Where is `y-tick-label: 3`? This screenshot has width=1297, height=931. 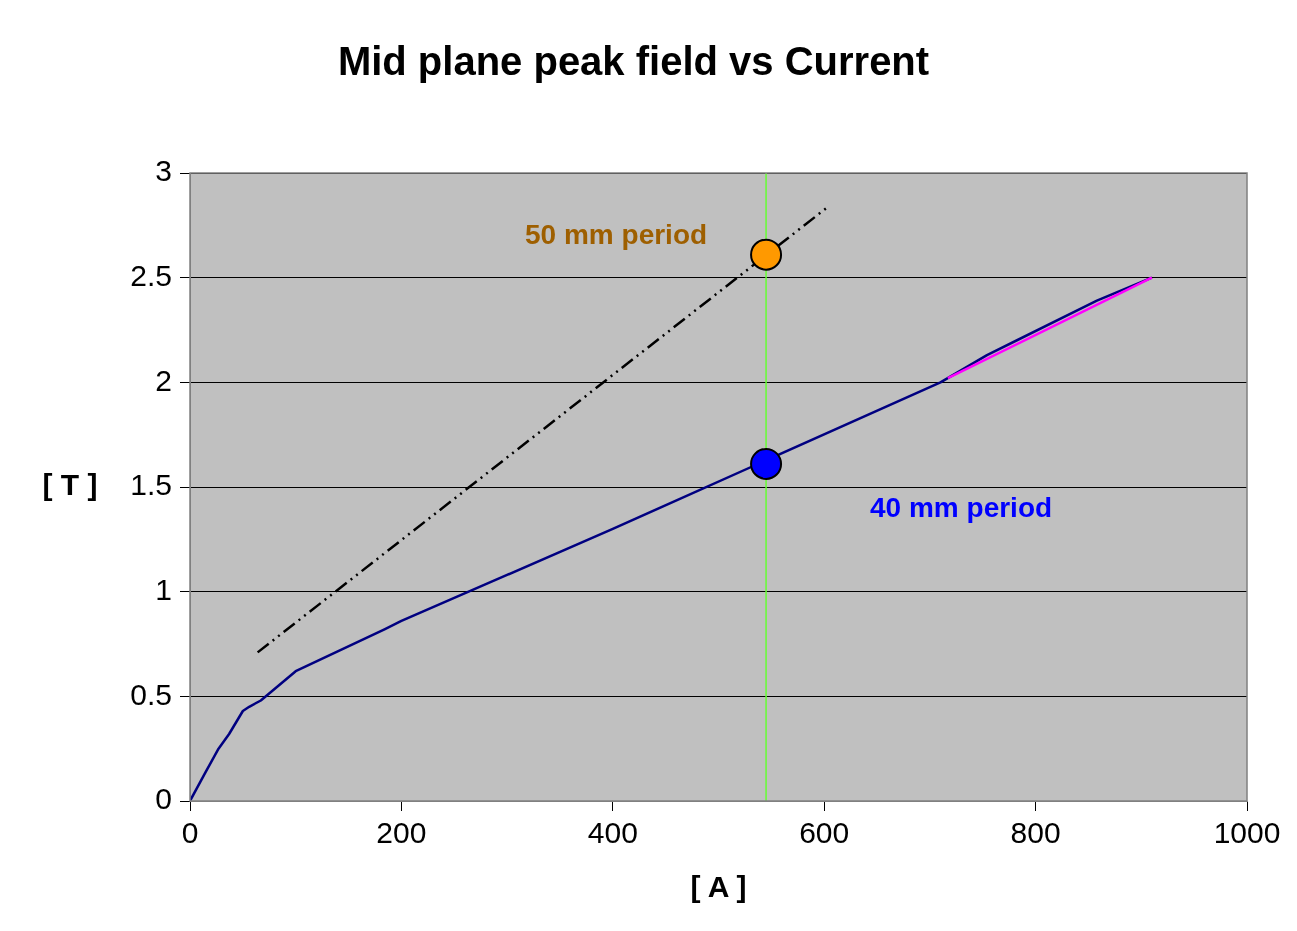 y-tick-label: 3 is located at coordinates (163, 171).